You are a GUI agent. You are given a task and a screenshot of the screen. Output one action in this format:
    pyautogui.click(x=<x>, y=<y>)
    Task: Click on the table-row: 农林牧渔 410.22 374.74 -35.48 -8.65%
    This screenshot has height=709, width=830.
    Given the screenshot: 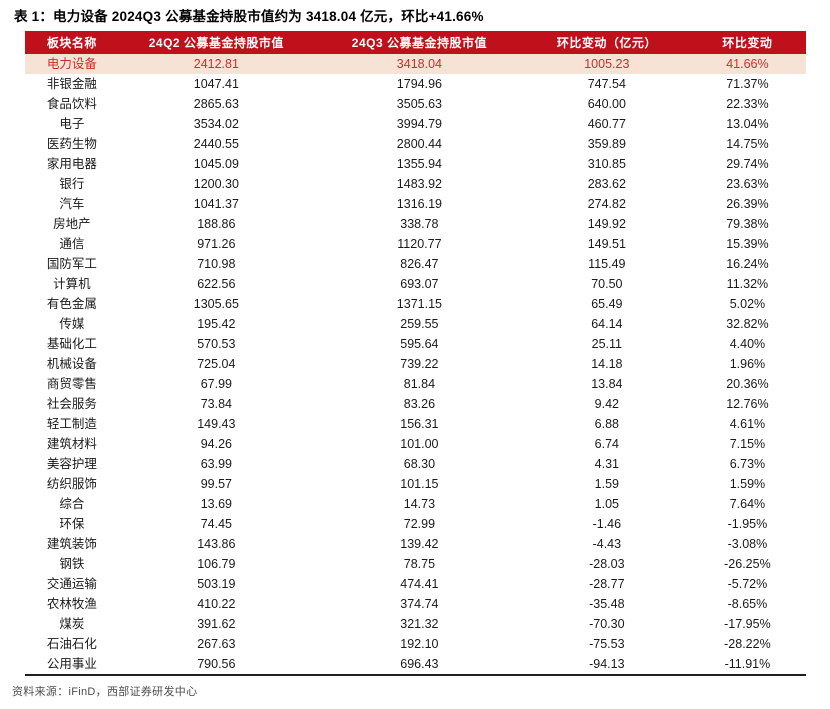 What is the action you would take?
    pyautogui.click(x=415, y=604)
    